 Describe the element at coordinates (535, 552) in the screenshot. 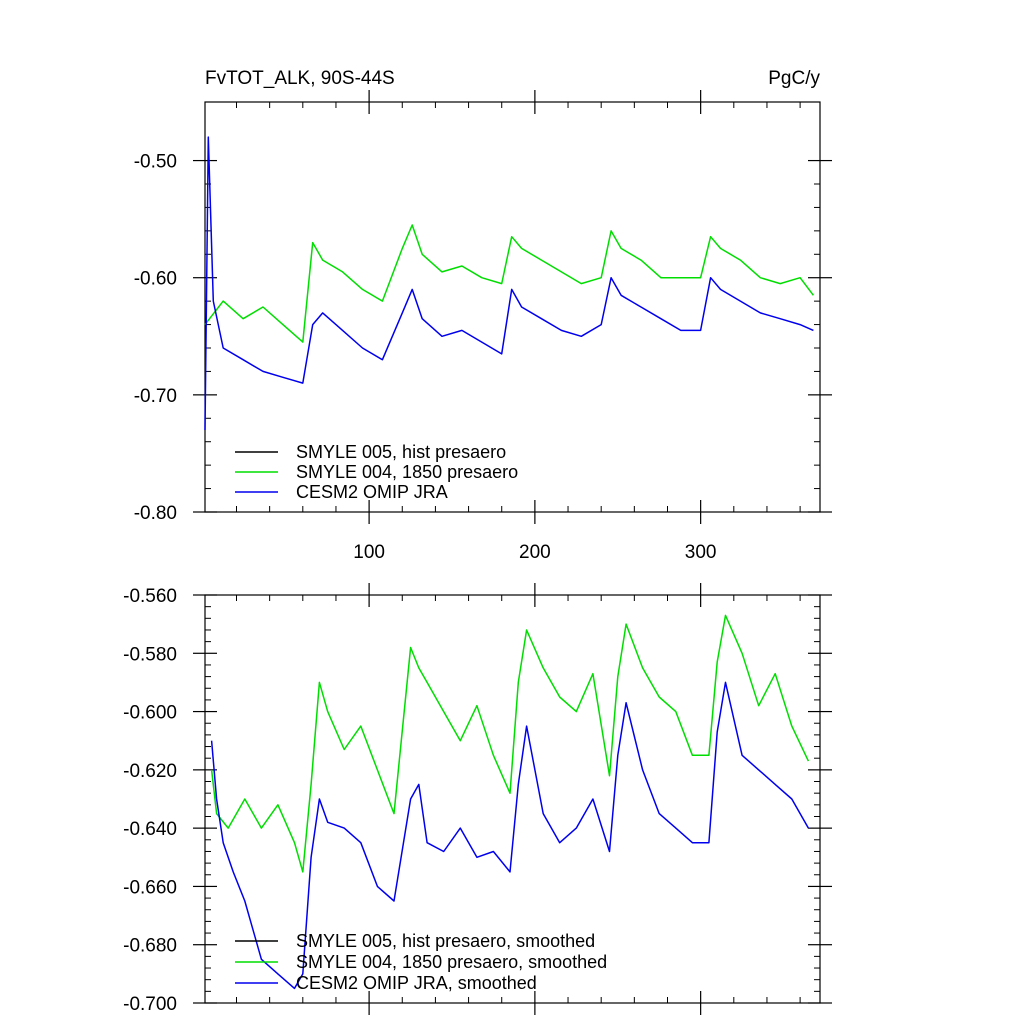

I see `x-tick-label: 200` at that location.